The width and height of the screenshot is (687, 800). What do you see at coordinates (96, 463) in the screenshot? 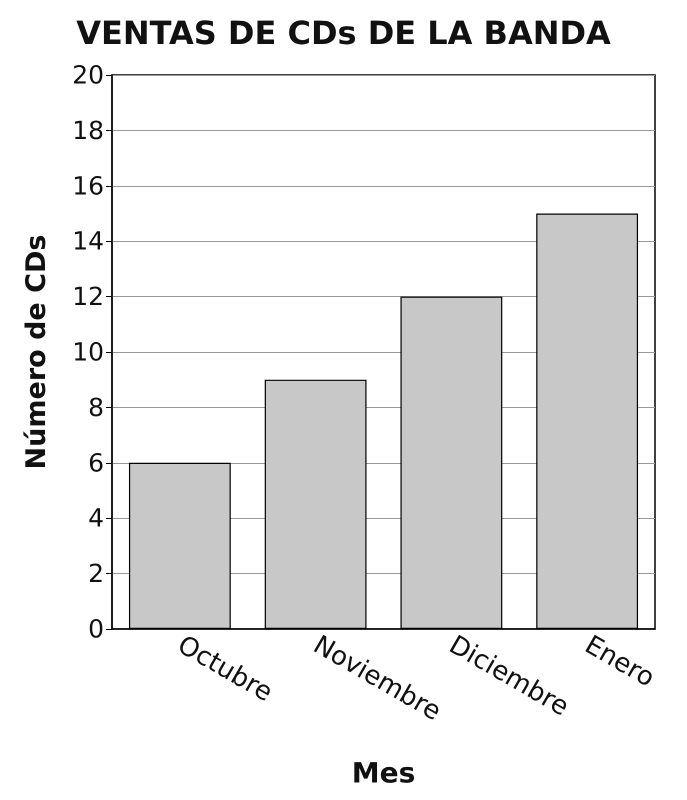
I see `y-tick-label: 6` at bounding box center [96, 463].